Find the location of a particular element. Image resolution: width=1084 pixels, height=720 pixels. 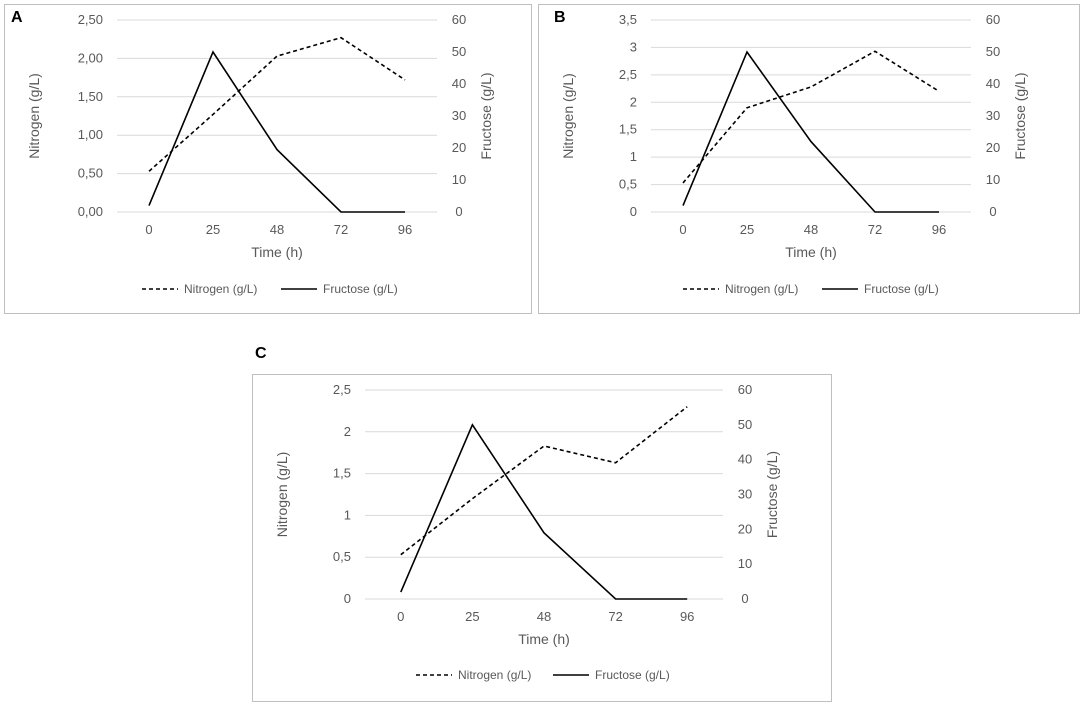

y-tick-label: 0,50 is located at coordinates (90, 173).